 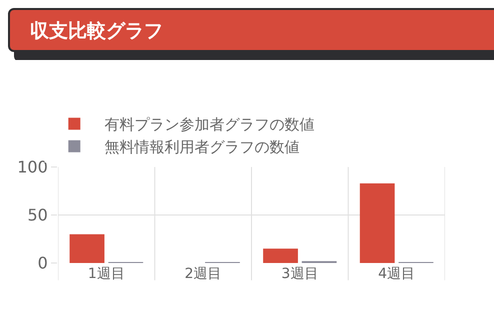 I want to click on x-tick-label: 3週目, so click(x=299, y=274).